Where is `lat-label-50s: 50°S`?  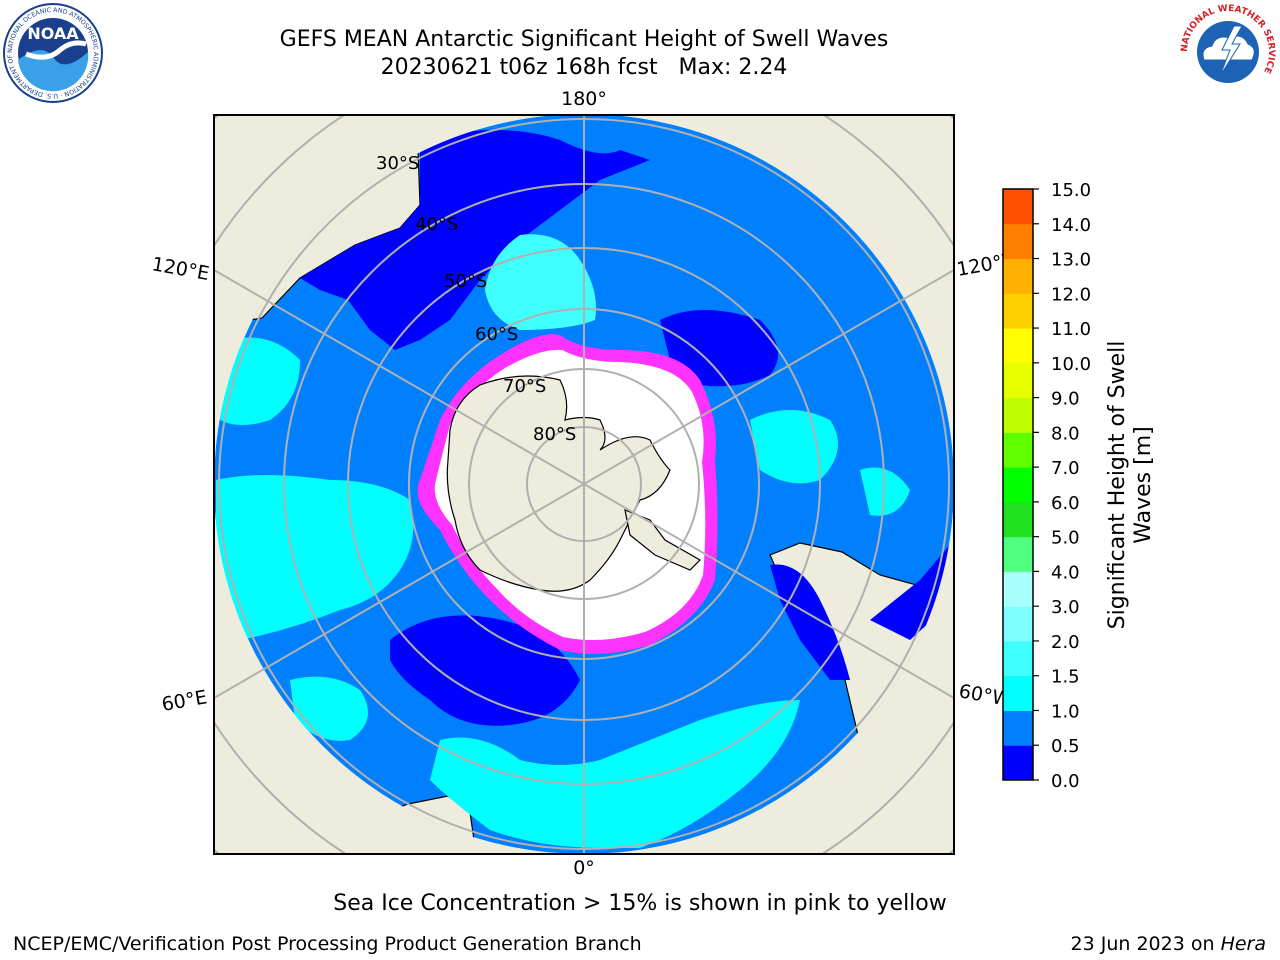 lat-label-50s: 50°S is located at coordinates (465, 281).